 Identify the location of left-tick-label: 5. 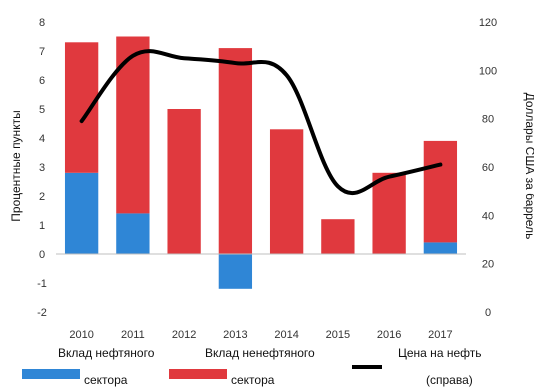
(42, 110).